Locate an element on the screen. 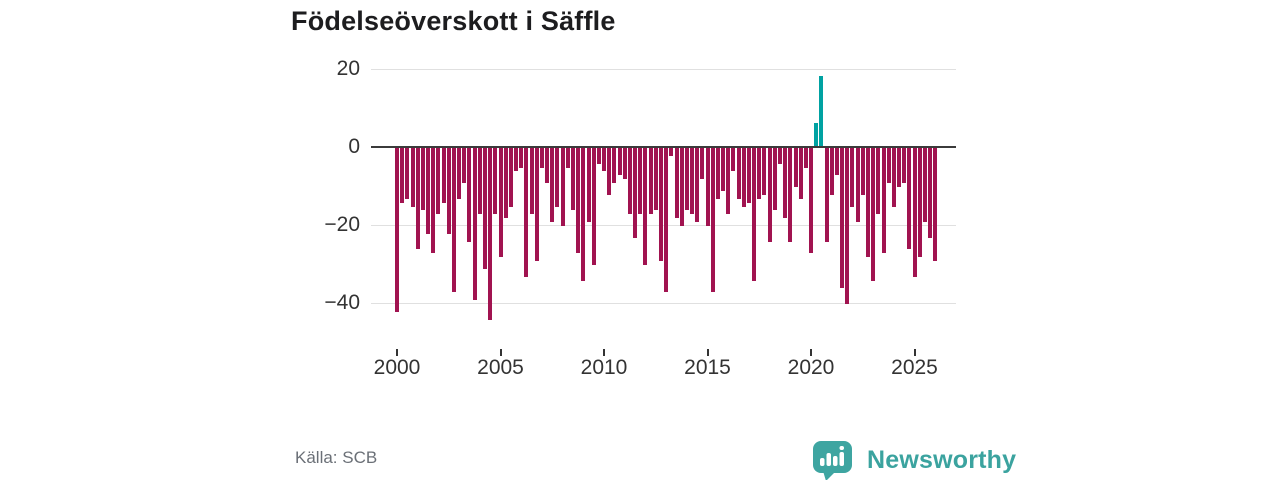 The width and height of the screenshot is (1280, 480). bar-2008-q2 is located at coordinates (567, 158).